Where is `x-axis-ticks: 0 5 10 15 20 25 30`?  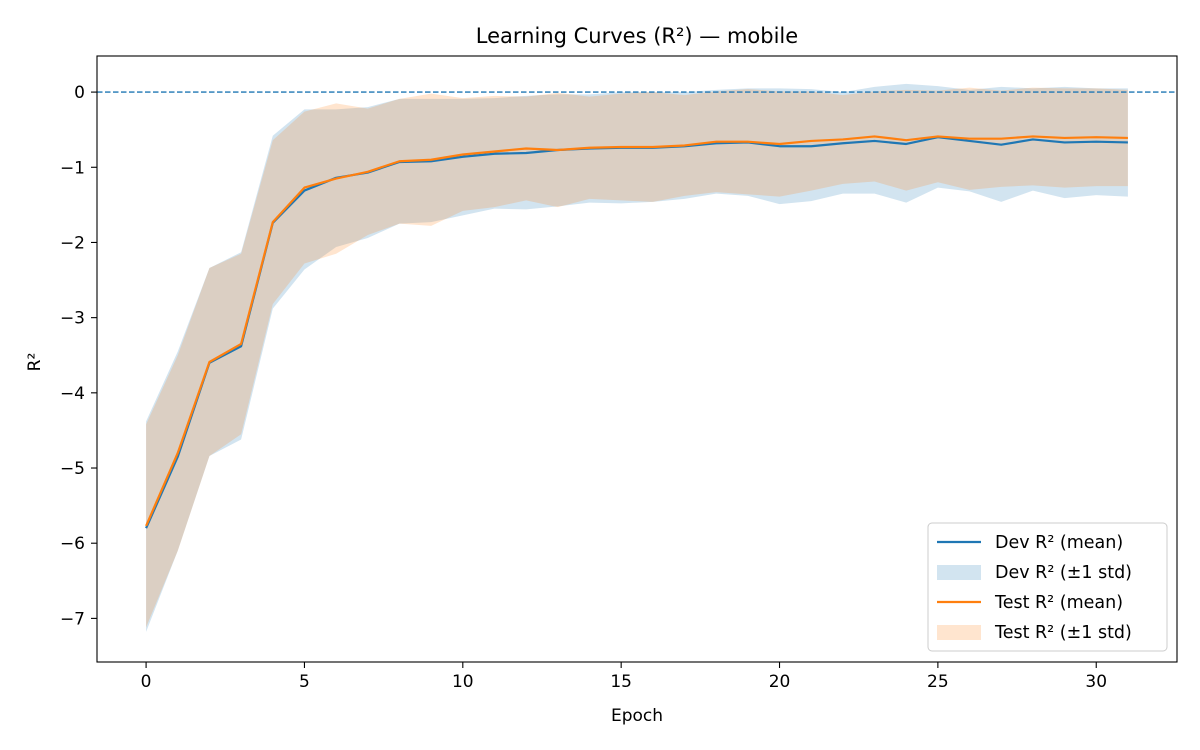 x-axis-ticks: 0 5 10 15 20 25 30 is located at coordinates (624, 677).